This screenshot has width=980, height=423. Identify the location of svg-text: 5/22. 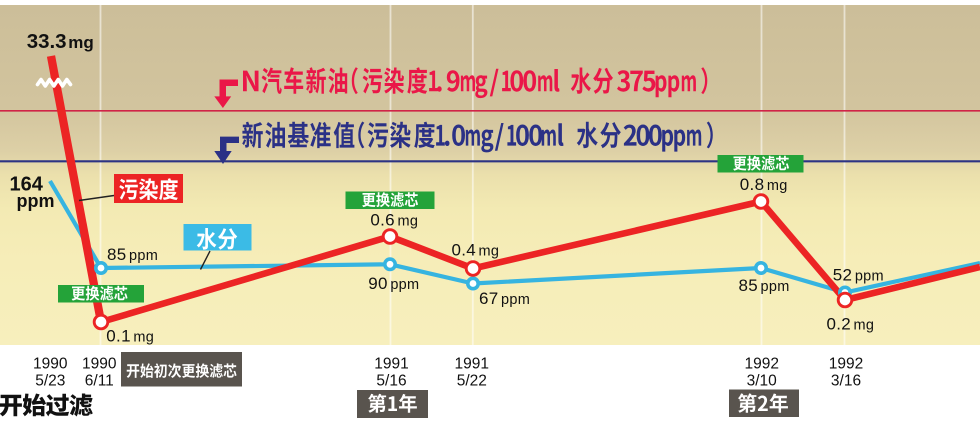
(472, 381).